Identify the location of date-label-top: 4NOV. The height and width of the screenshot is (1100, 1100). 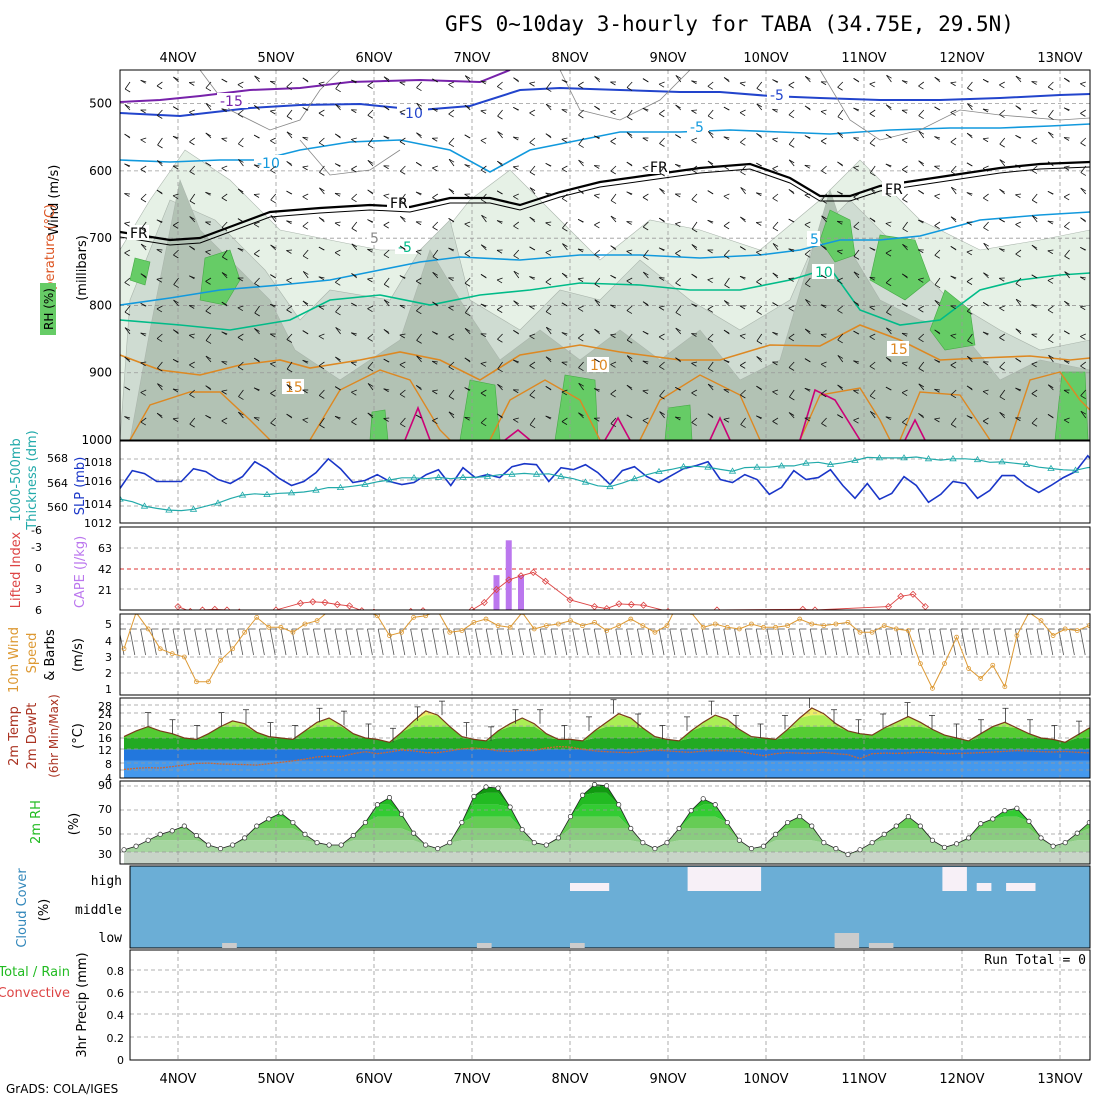
(178, 58).